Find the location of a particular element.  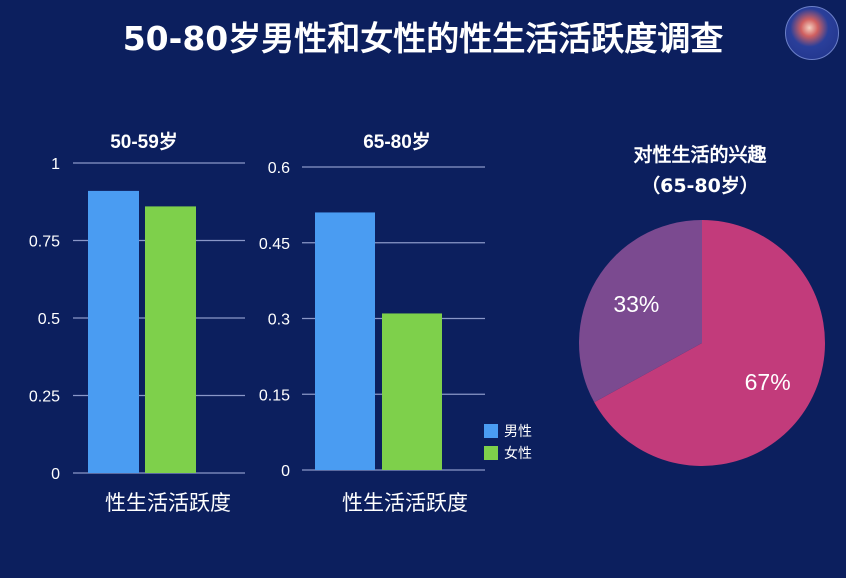

y-tick-label: 0.75 is located at coordinates (44, 242).